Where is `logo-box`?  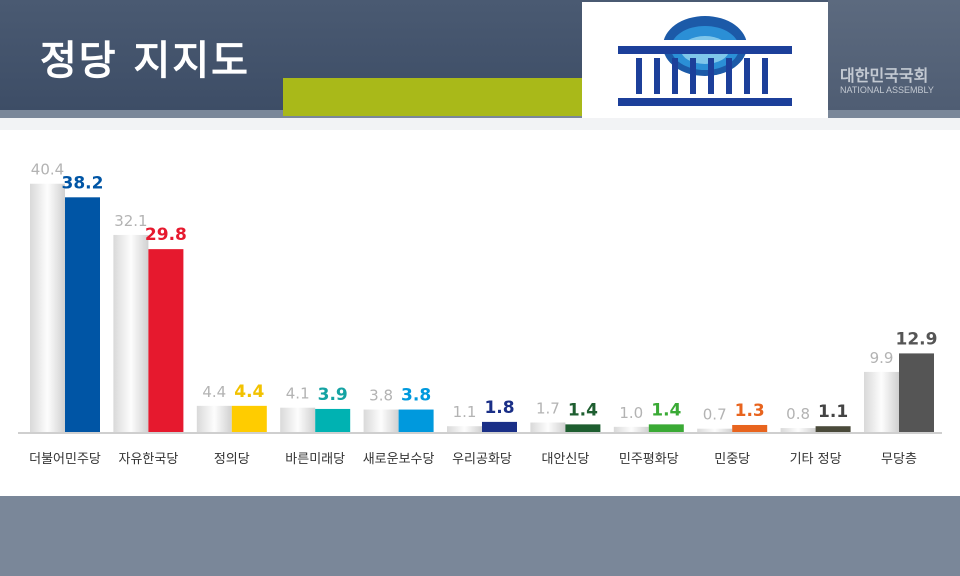
logo-box is located at coordinates (705, 60).